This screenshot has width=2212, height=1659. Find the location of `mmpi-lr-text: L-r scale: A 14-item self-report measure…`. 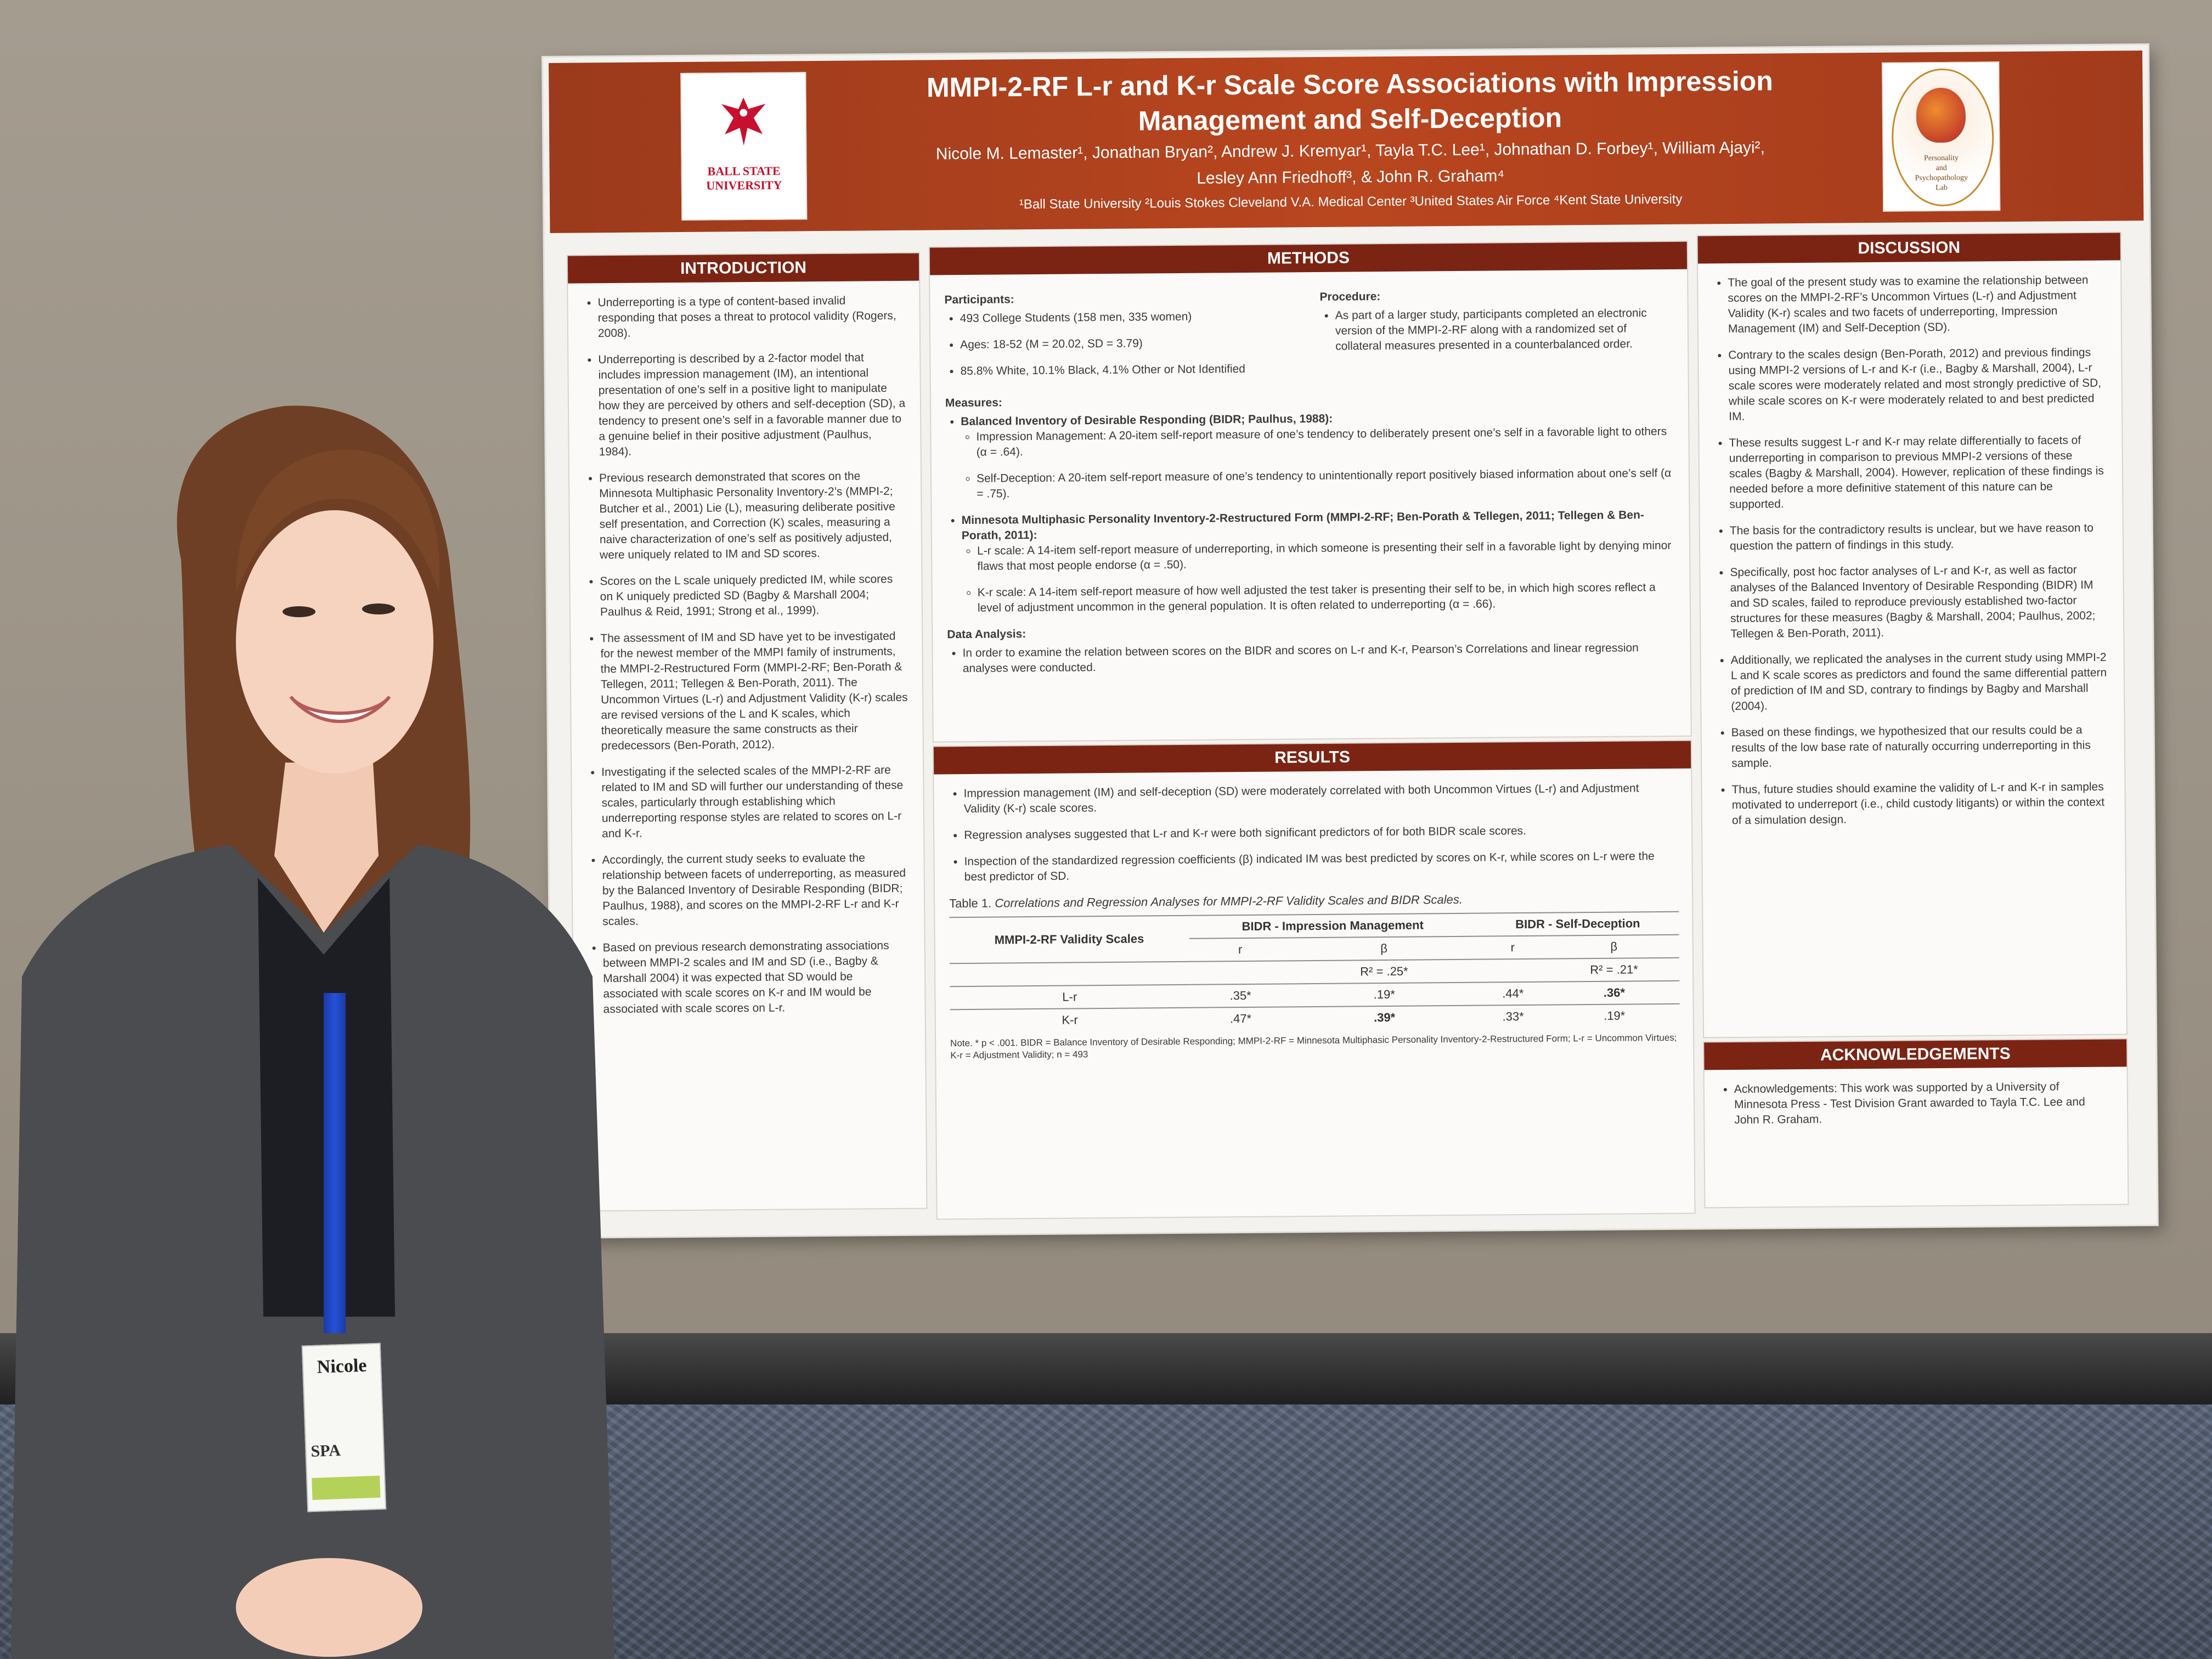

mmpi-lr-text: L-r scale: A 14-item self-report measure… is located at coordinates (1326, 556).